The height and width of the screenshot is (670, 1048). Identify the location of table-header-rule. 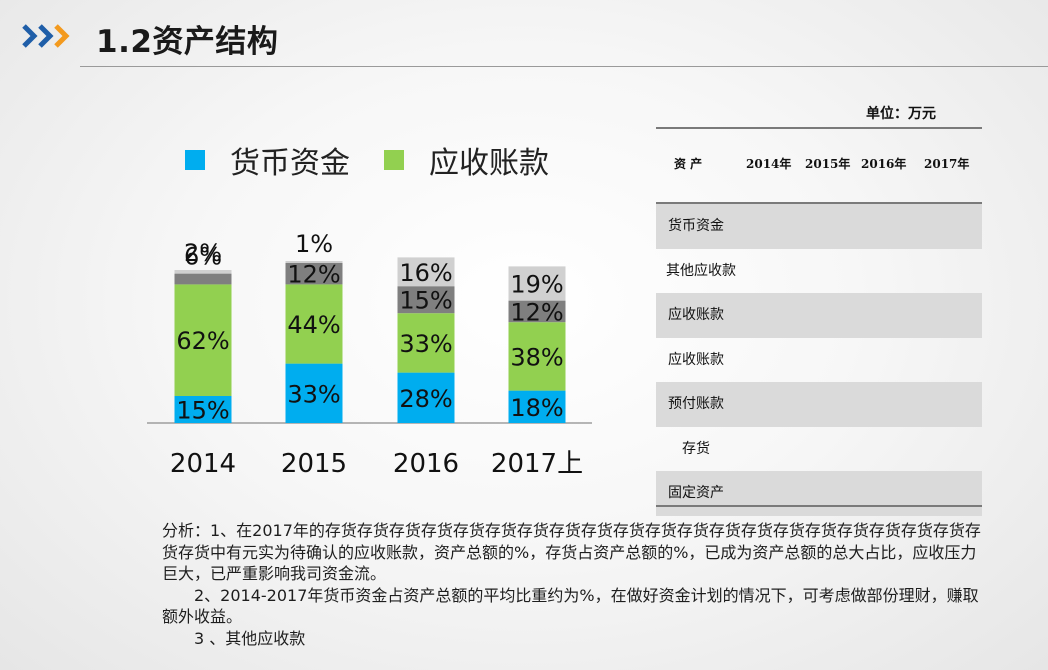
(819, 203).